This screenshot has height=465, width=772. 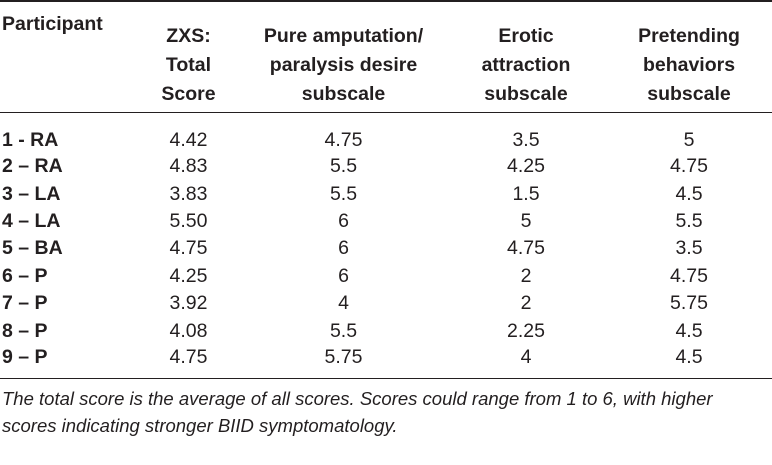 What do you see at coordinates (526, 166) in the screenshot?
I see `erotic-cell: 4.25` at bounding box center [526, 166].